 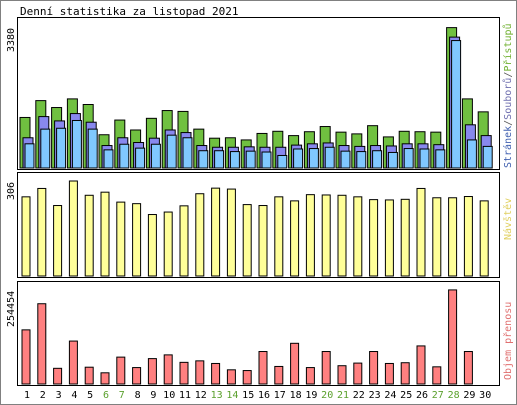 I want to click on x-label-day-21: 21, so click(x=343, y=395).